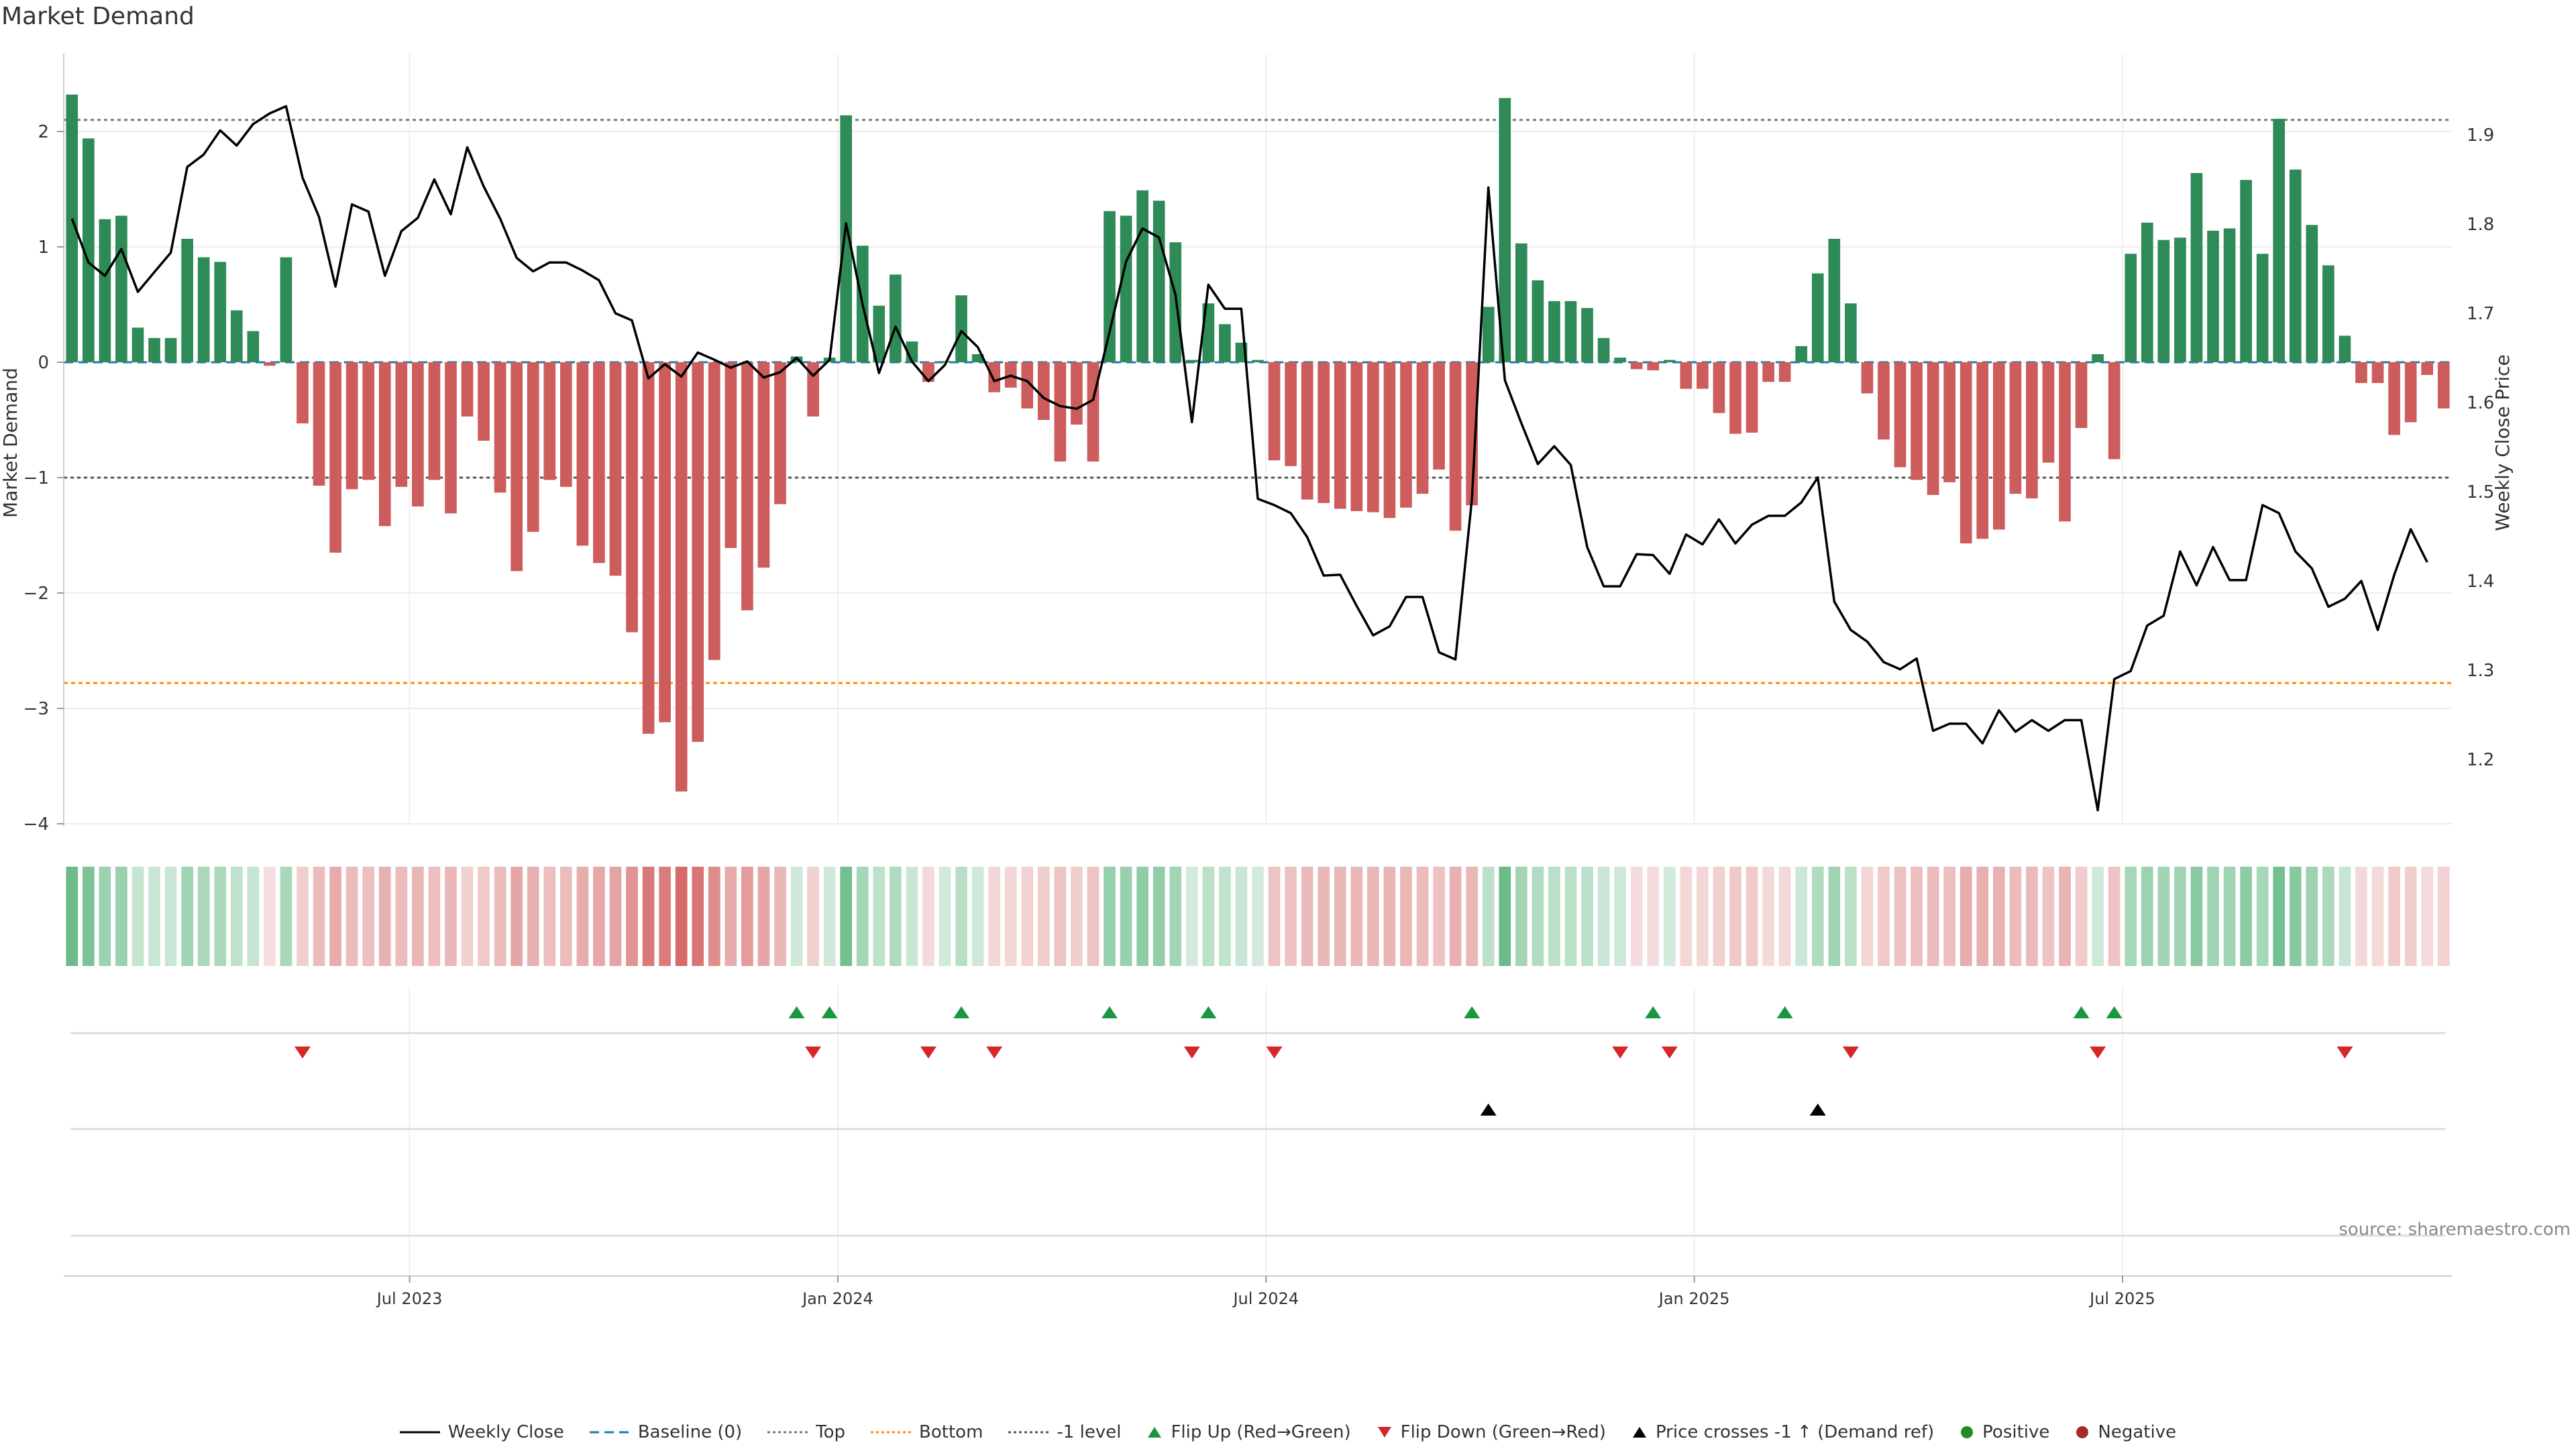 This screenshot has width=2576, height=1449. Describe the element at coordinates (2455, 1230) in the screenshot. I see `source-note: source: sharemaestro.com` at that location.